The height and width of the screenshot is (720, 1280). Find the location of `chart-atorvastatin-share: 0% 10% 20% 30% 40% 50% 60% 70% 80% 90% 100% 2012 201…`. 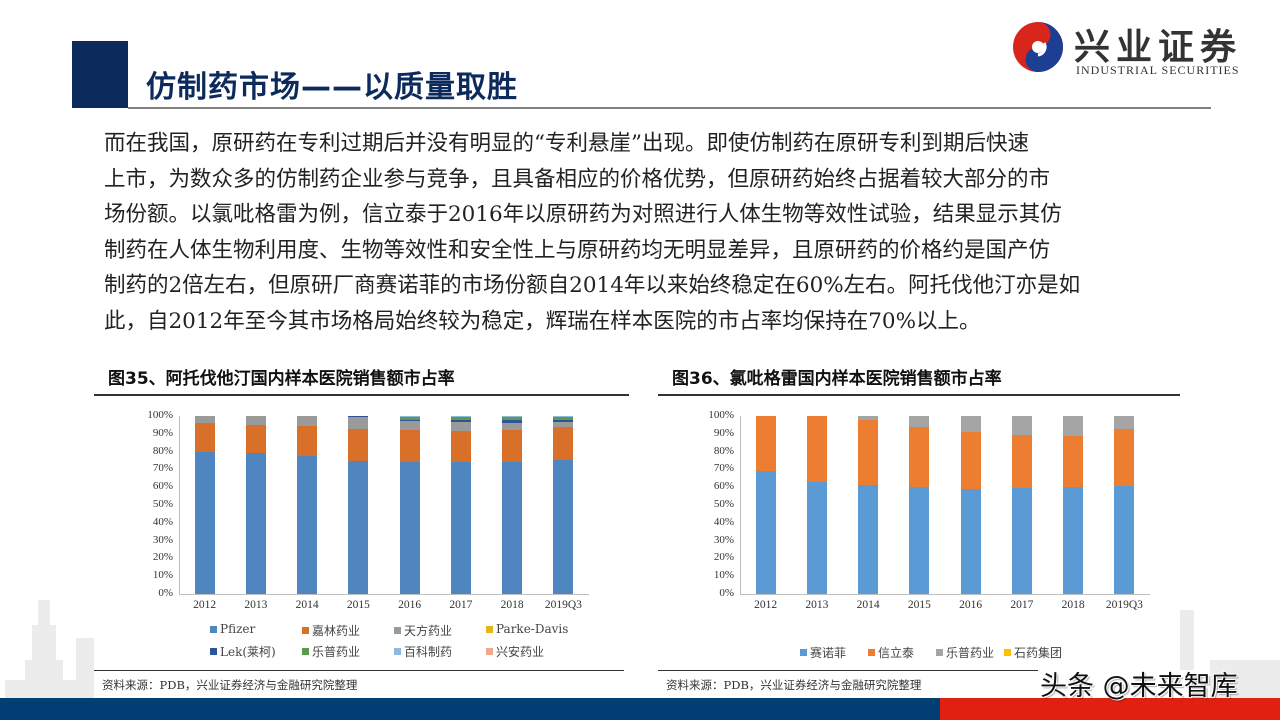

chart-atorvastatin-share: 0% 10% 20% 30% 40% 50% 60% 70% 80% 90% 100% 2012 201… is located at coordinates (365, 510).